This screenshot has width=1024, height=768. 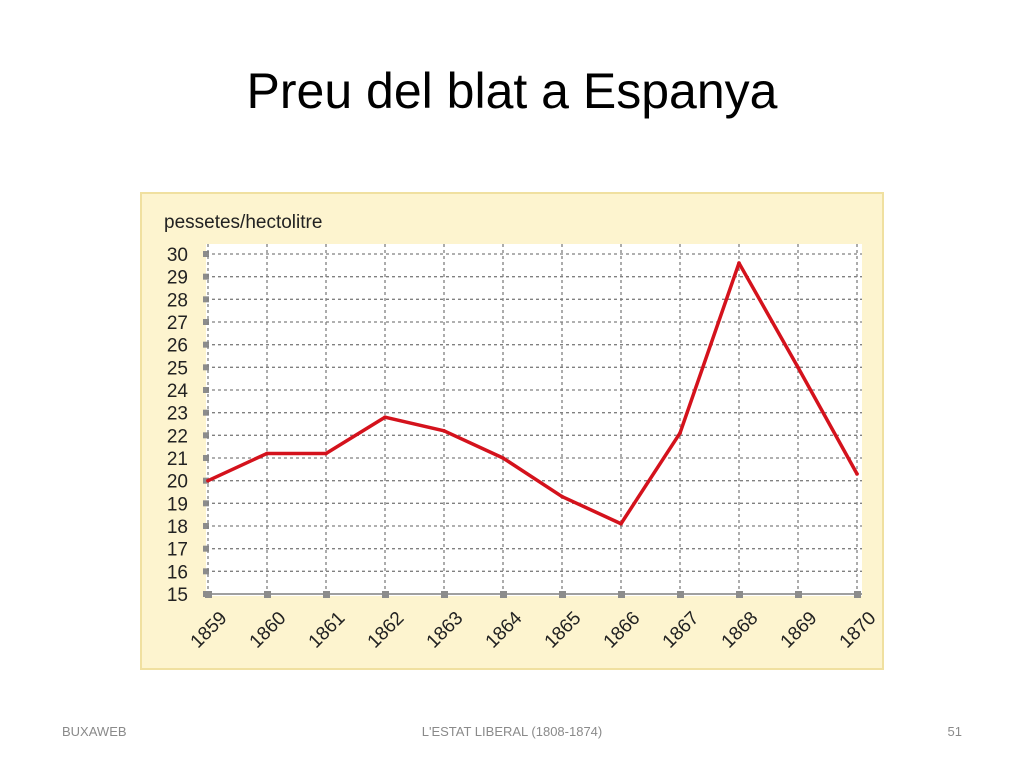 What do you see at coordinates (177, 346) in the screenshot?
I see `y-tick-label: 26` at bounding box center [177, 346].